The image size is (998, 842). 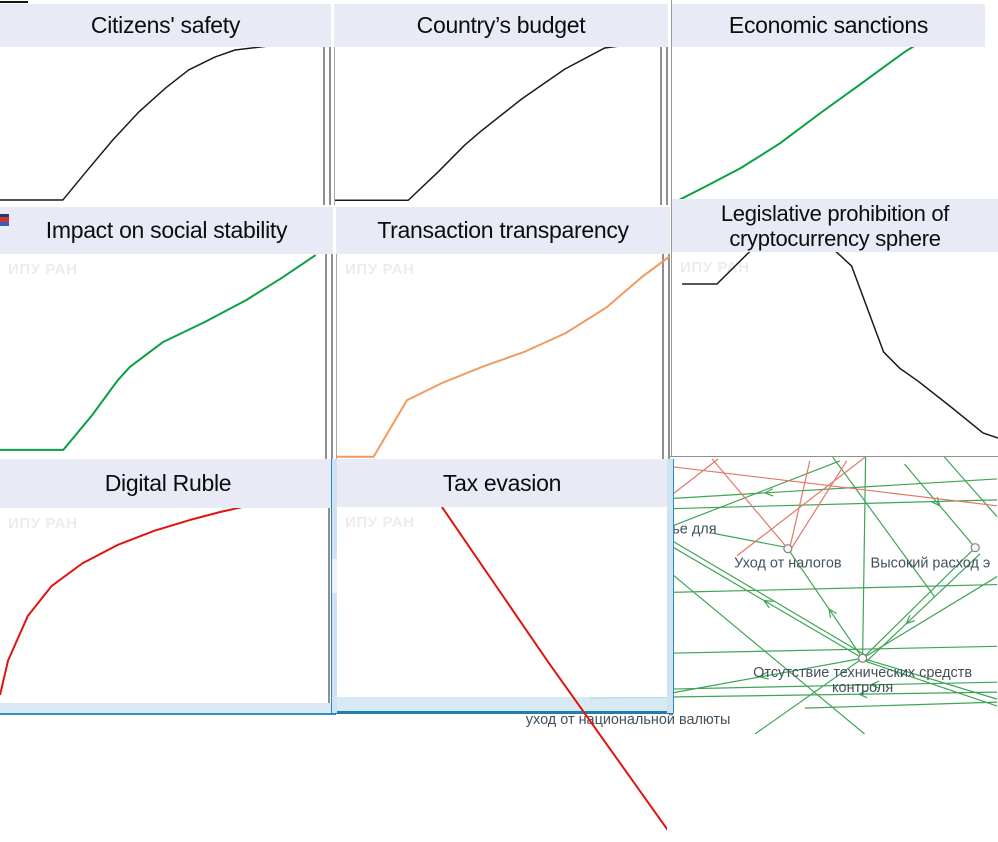 I want to click on chart-curve-digital-ruble, so click(x=168, y=605).